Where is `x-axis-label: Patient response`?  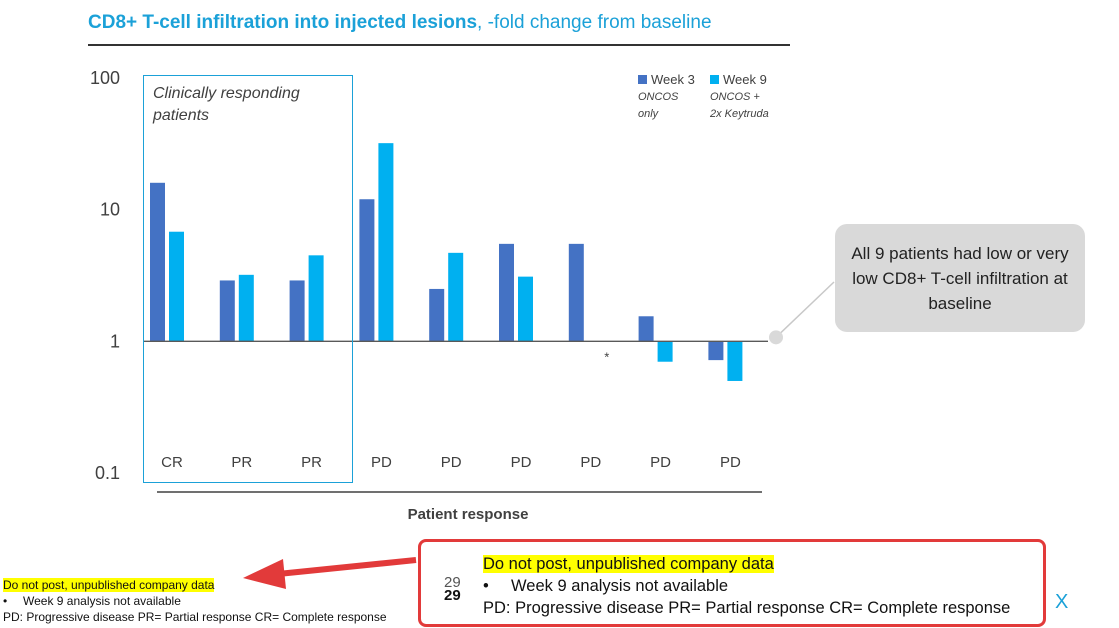 x-axis-label: Patient response is located at coordinates (468, 514).